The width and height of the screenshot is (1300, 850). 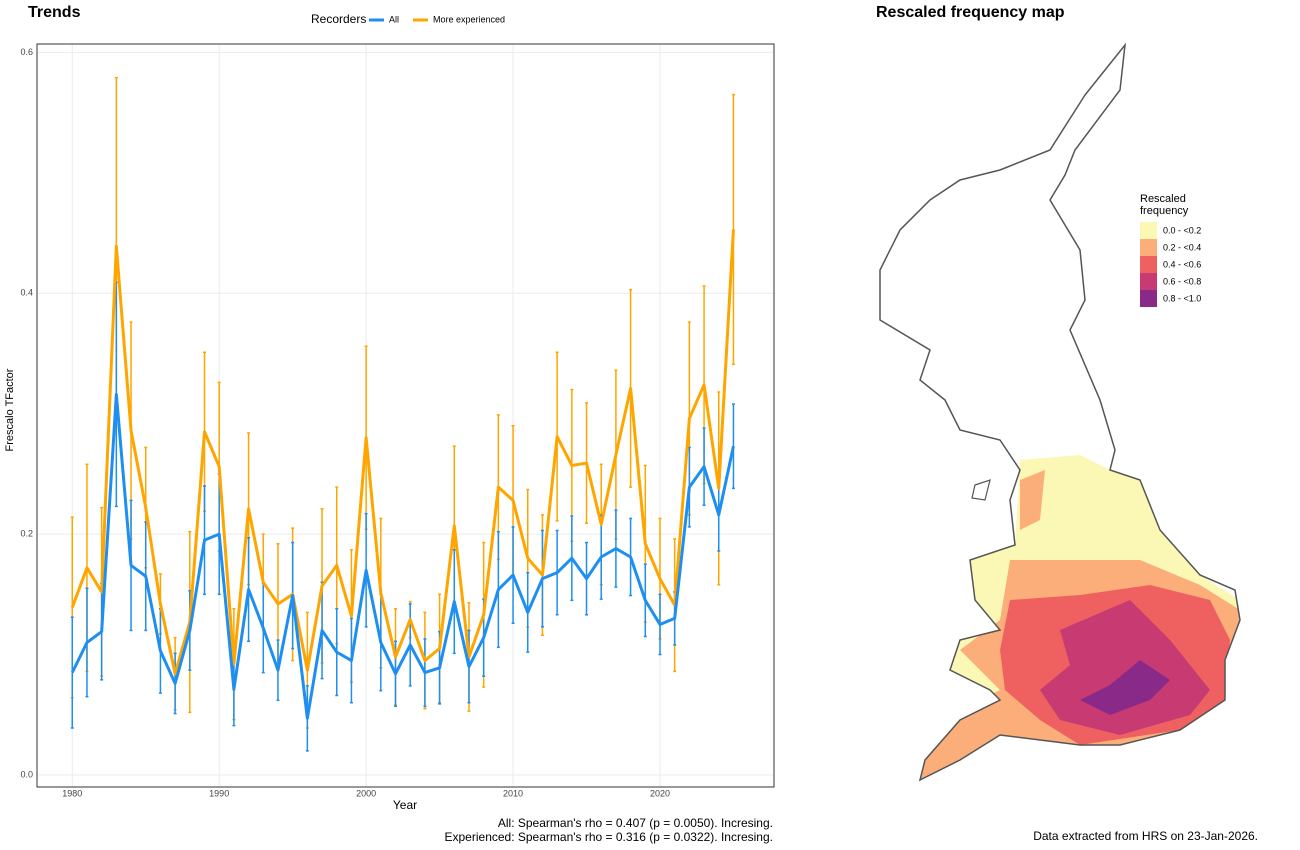 I want to click on y-tick-label: 0.0, so click(x=26, y=774).